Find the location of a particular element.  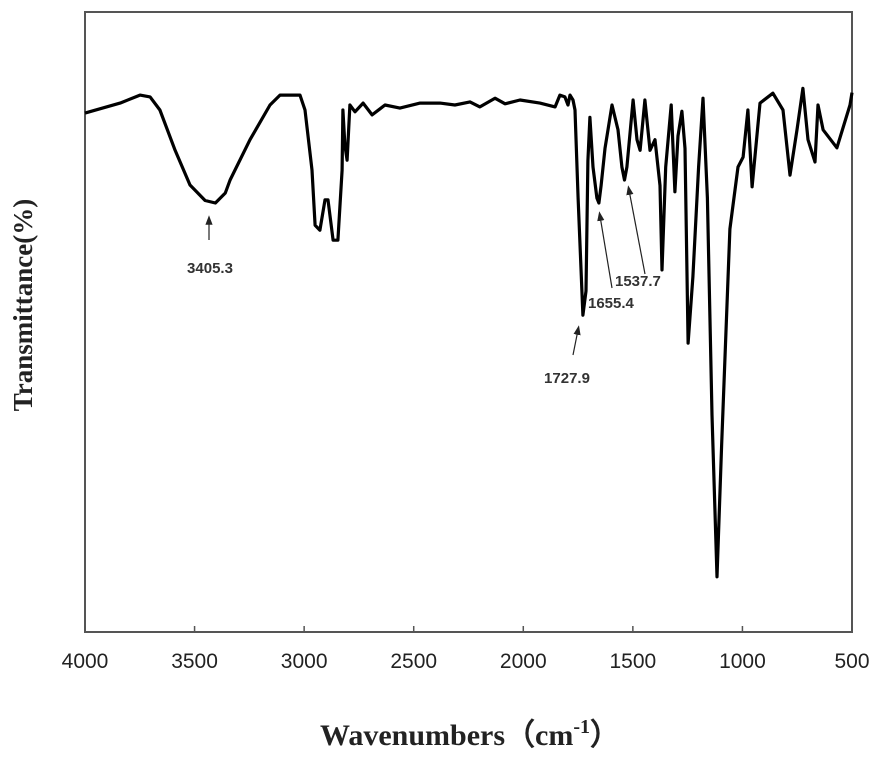

x-tick-label: 3500 is located at coordinates (194, 661).